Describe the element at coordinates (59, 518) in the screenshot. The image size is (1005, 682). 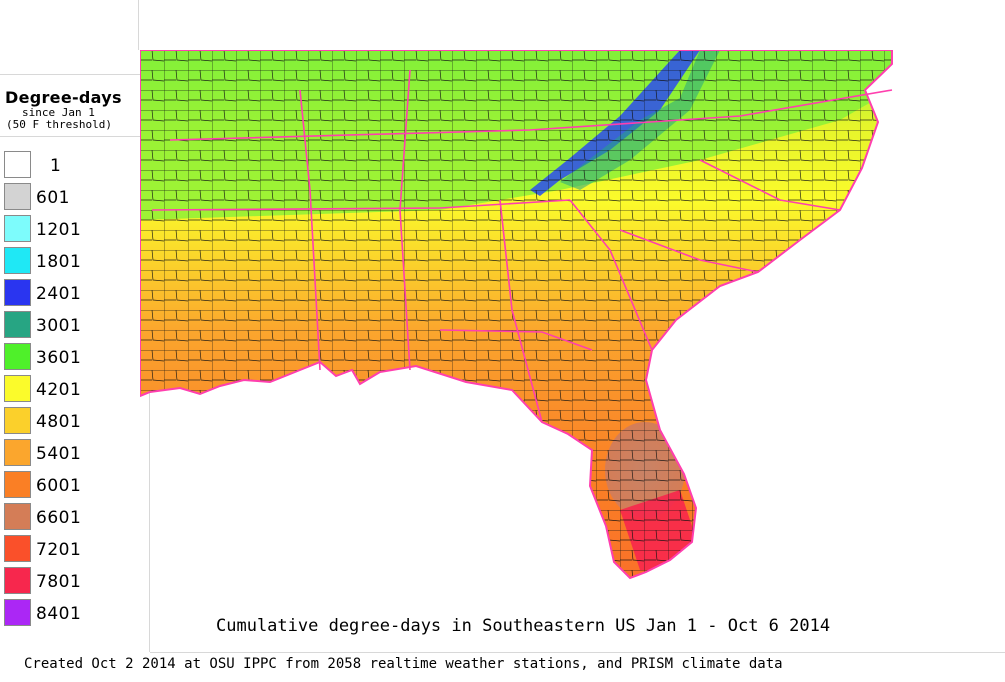
I see `legend-label: 6601` at that location.